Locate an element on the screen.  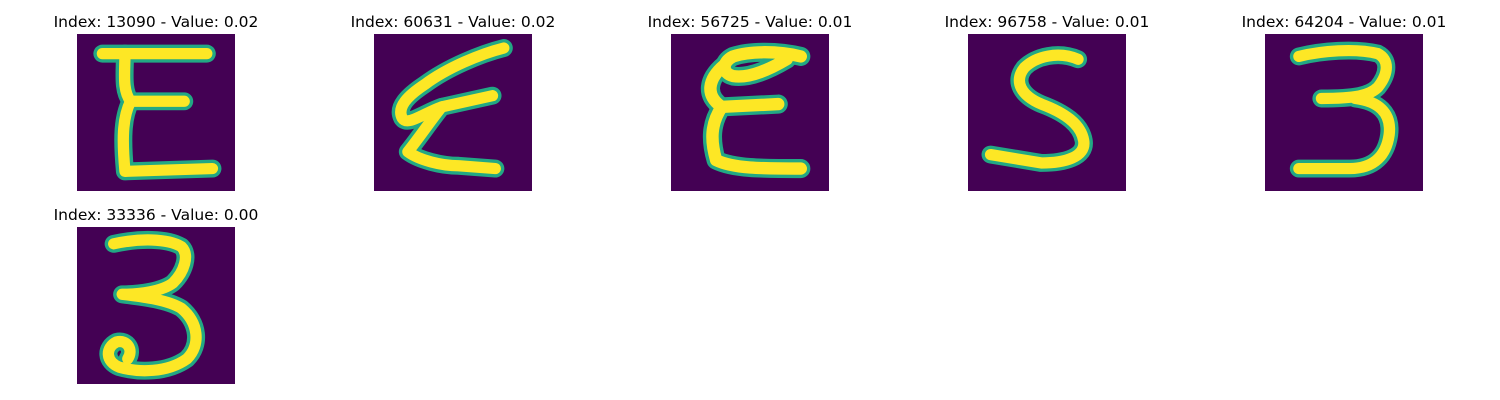
glyph-3-drawing is located at coordinates (1344, 109).